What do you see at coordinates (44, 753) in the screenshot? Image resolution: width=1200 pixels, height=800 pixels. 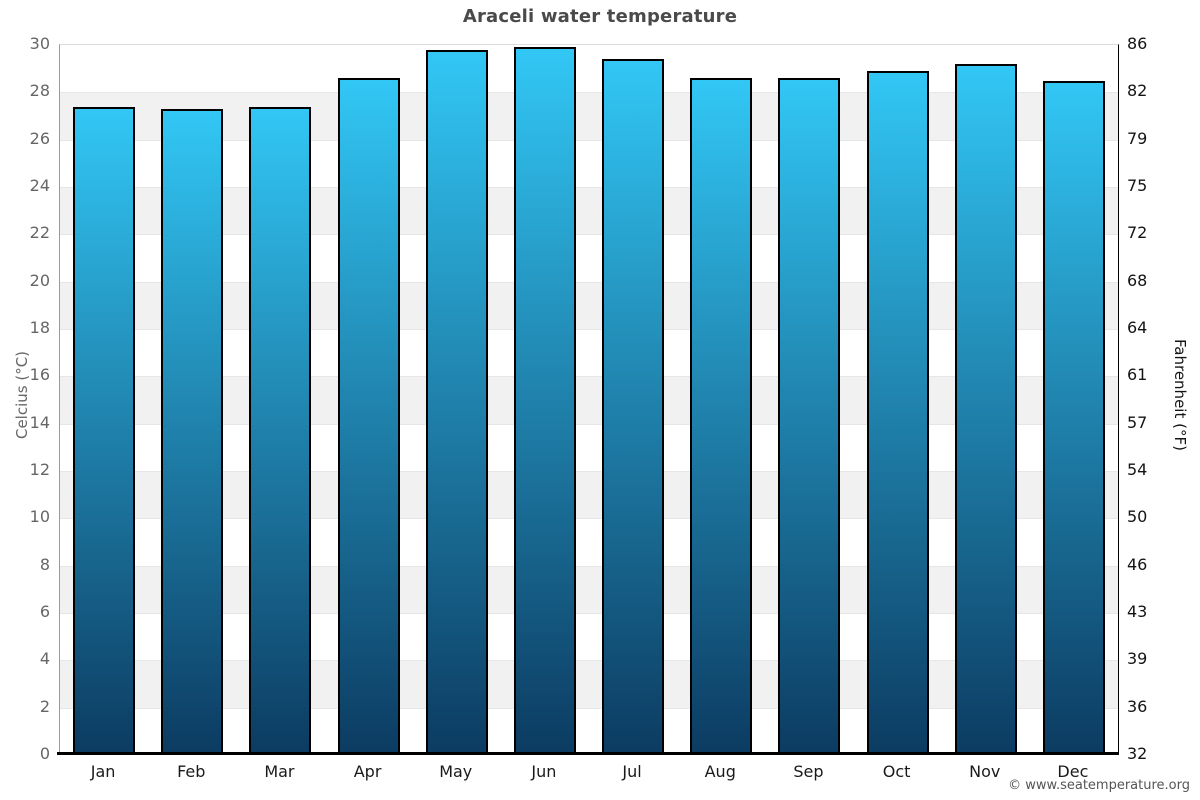 I see `celsius-tick-label: 0` at bounding box center [44, 753].